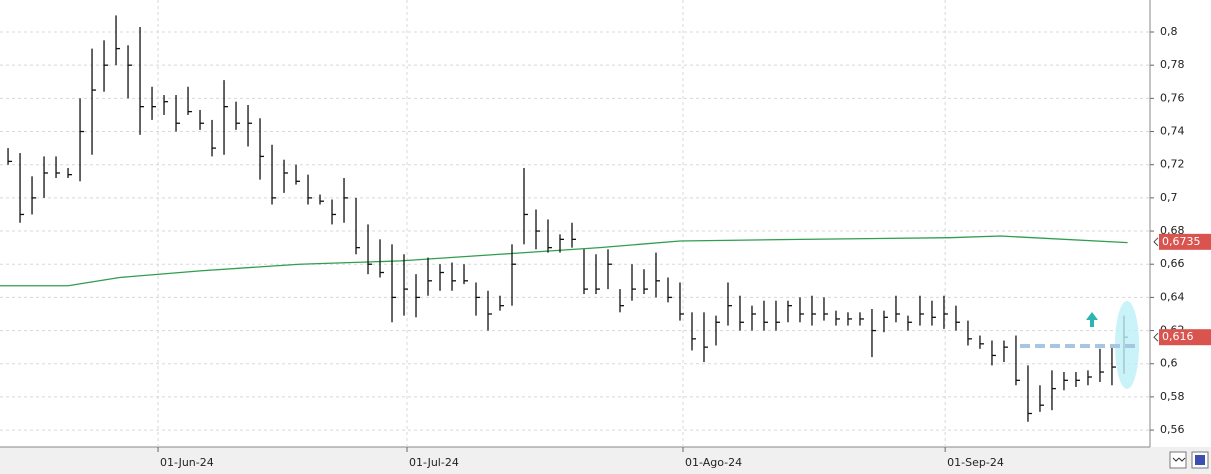 This screenshot has height=474, width=1211. Describe the element at coordinates (1178, 336) in the screenshot. I see `price-label: 0,616` at that location.